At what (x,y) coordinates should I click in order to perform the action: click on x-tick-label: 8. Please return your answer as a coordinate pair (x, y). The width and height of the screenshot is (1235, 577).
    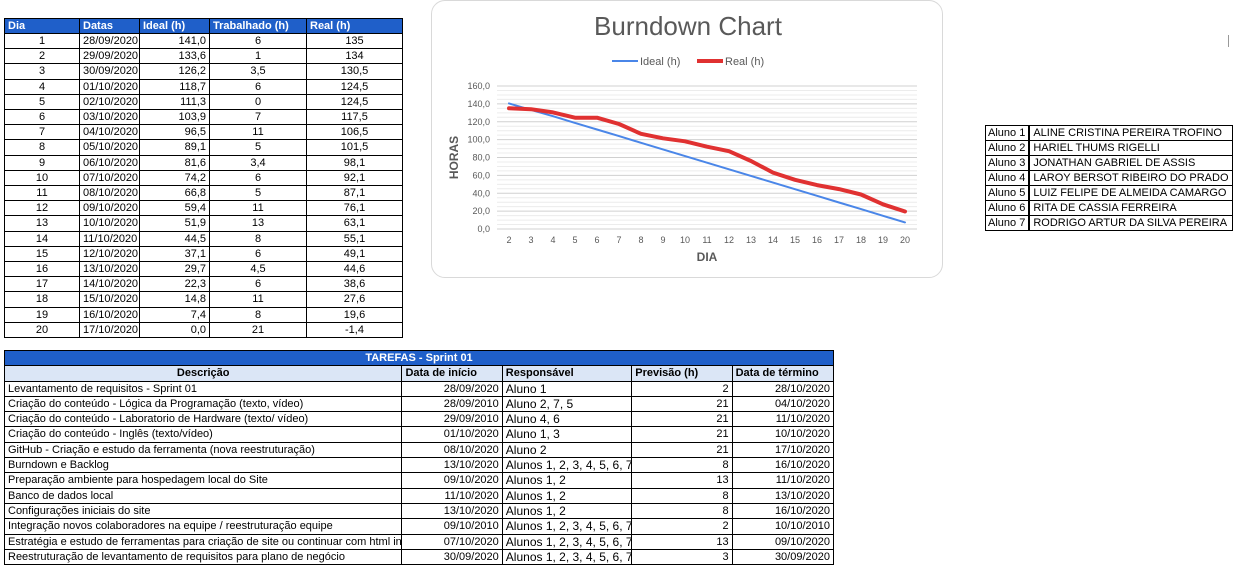
    Looking at the image, I should click on (640, 240).